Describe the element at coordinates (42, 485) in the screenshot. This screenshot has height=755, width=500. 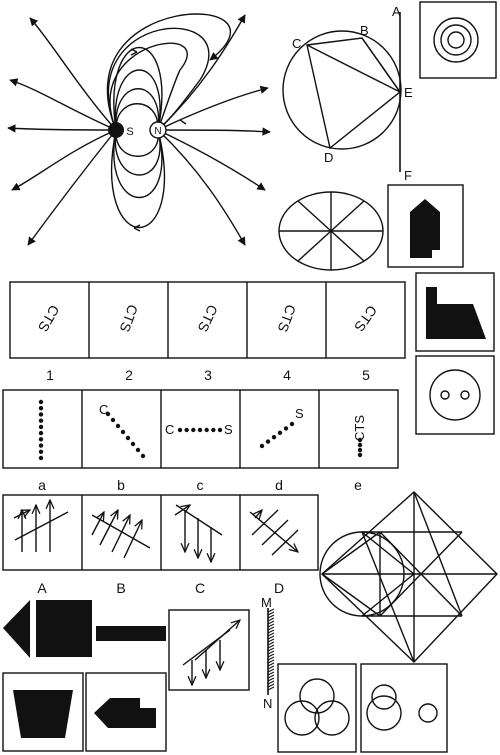
I see `row2-caption-a: a` at that location.